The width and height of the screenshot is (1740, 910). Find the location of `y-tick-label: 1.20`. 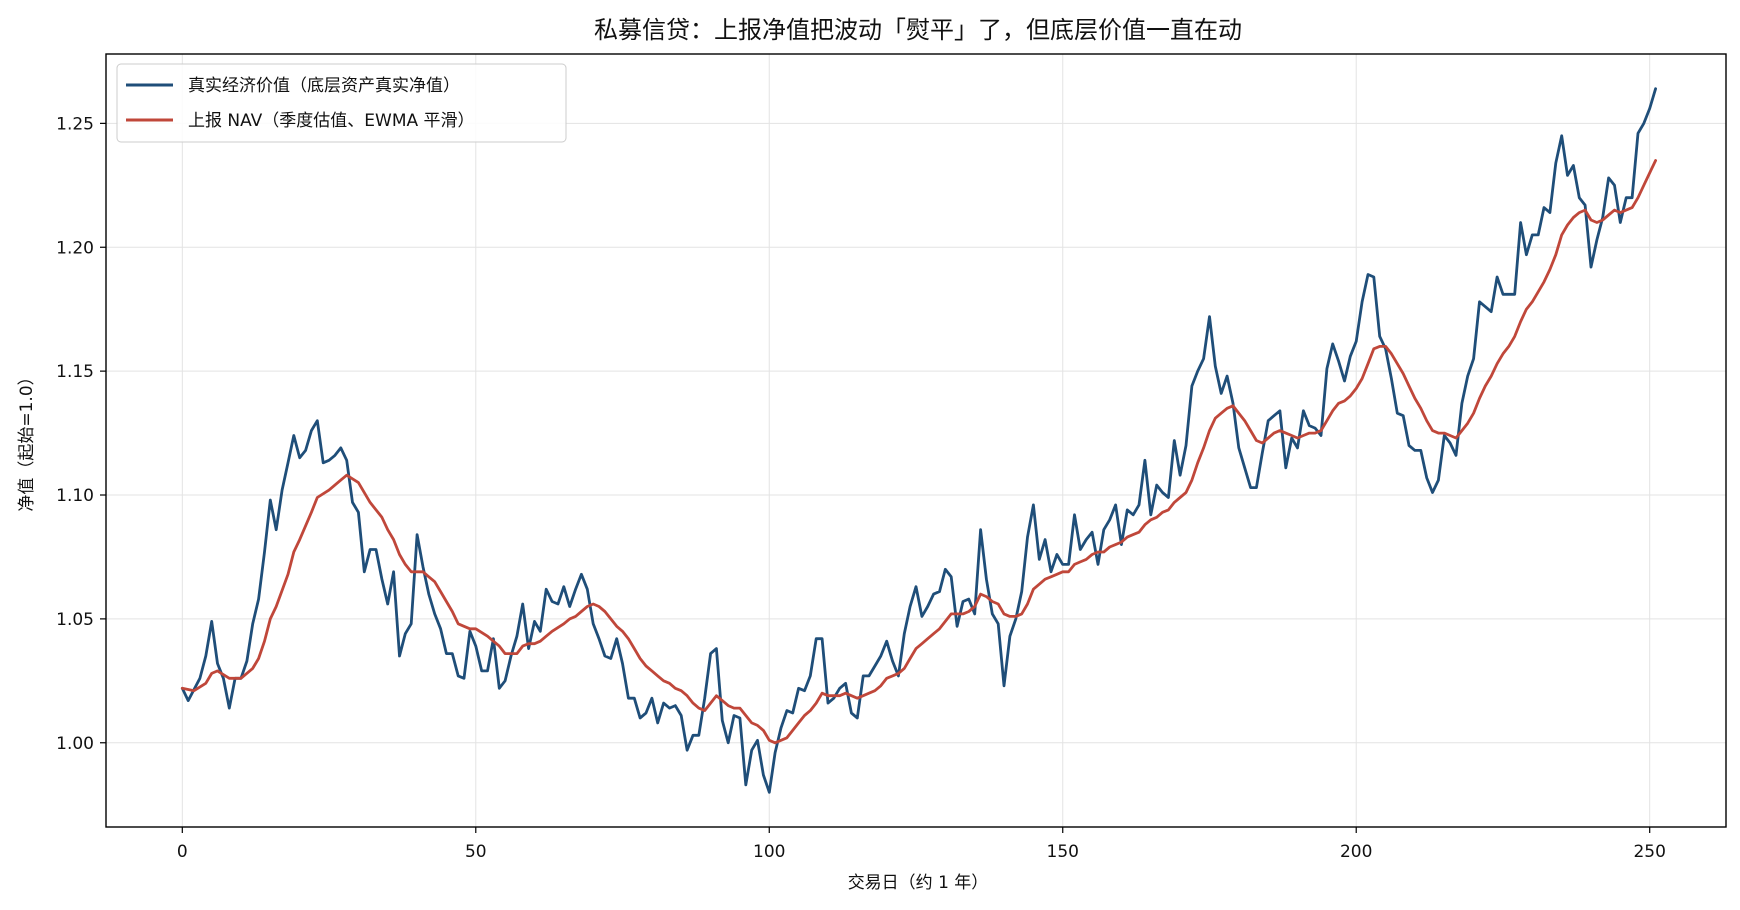

y-tick-label: 1.20 is located at coordinates (75, 248).